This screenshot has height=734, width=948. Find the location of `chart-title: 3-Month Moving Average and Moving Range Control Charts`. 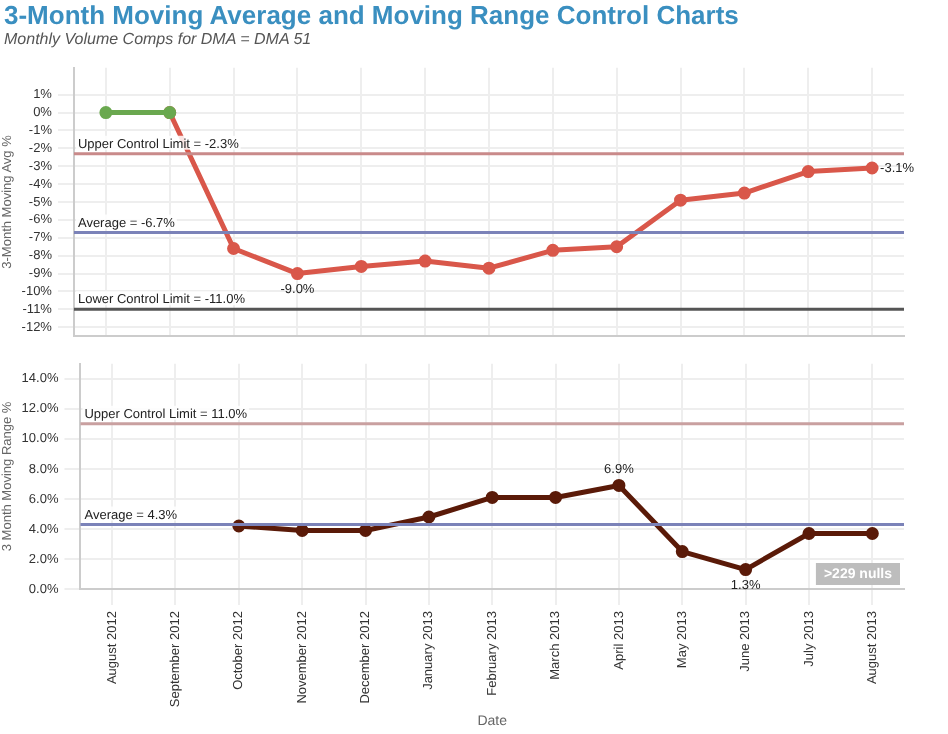

chart-title: 3-Month Moving Average and Moving Range Control Charts is located at coordinates (371, 15).